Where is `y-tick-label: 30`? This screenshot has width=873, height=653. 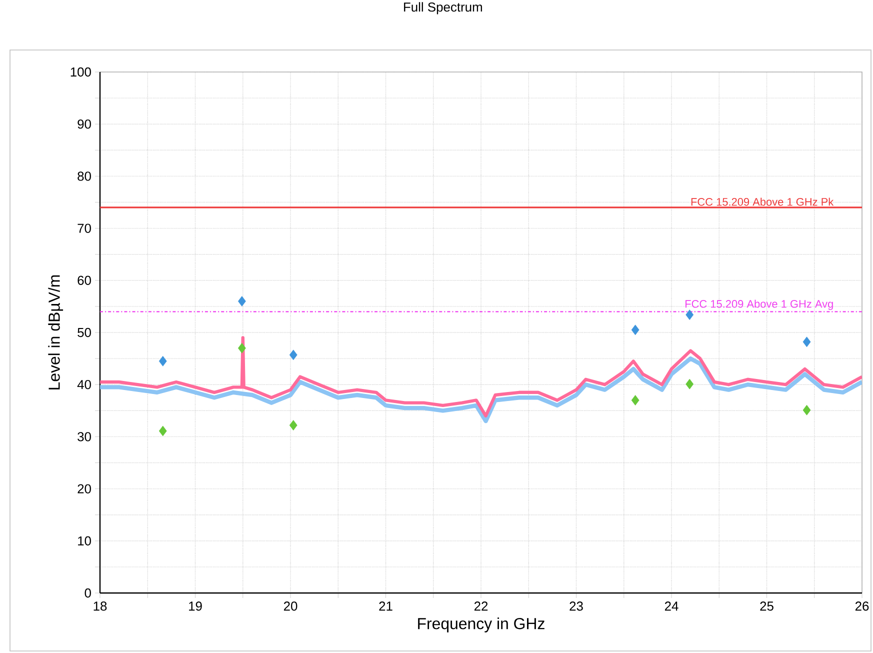
y-tick-label: 30 is located at coordinates (84, 437).